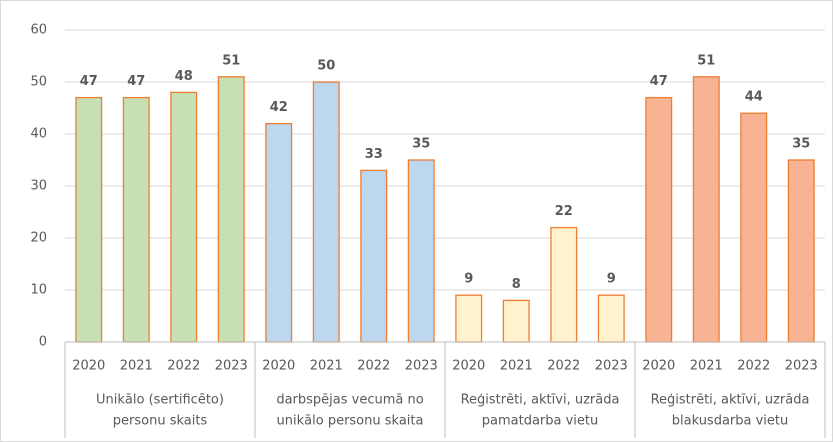 This screenshot has width=833, height=442. I want to click on value-label: 42, so click(279, 107).